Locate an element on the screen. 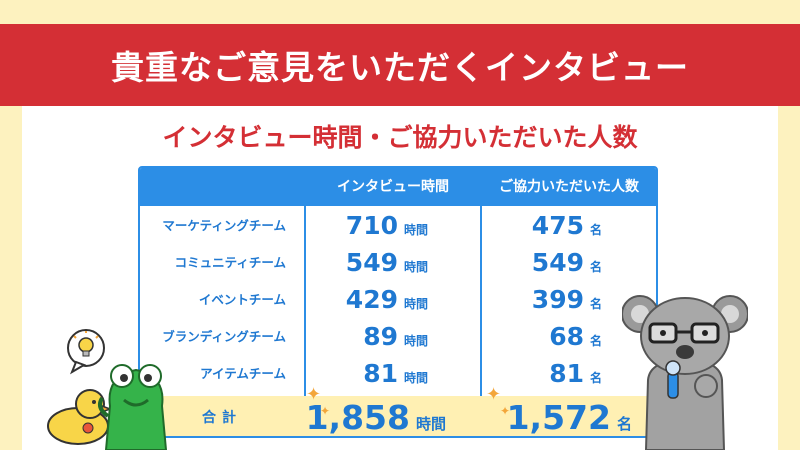 This screenshot has height=450, width=800. total-time-value: 1,858 is located at coordinates (357, 417).